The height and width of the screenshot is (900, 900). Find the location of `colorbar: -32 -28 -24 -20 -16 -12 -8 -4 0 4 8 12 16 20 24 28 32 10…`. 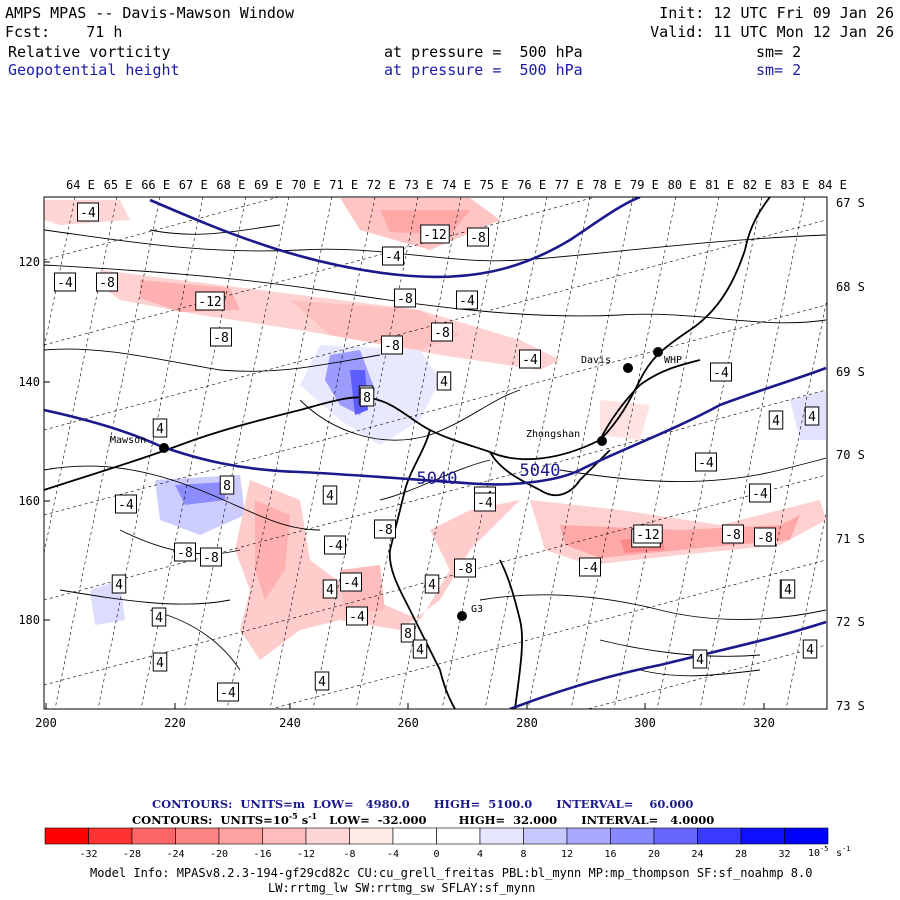

colorbar: -32 -28 -24 -20 -16 -12 -8 -4 0 4 8 12 16 20 24 28 32 10… is located at coordinates (447, 843).